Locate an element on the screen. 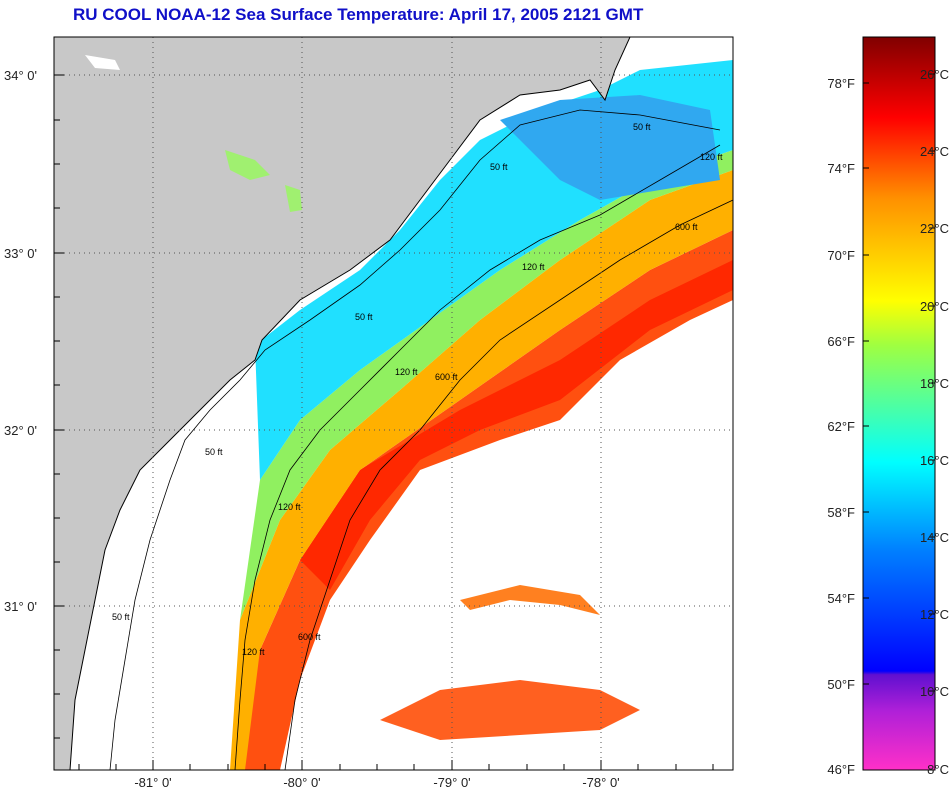  colorbar-ticks is located at coordinates (899, 382).